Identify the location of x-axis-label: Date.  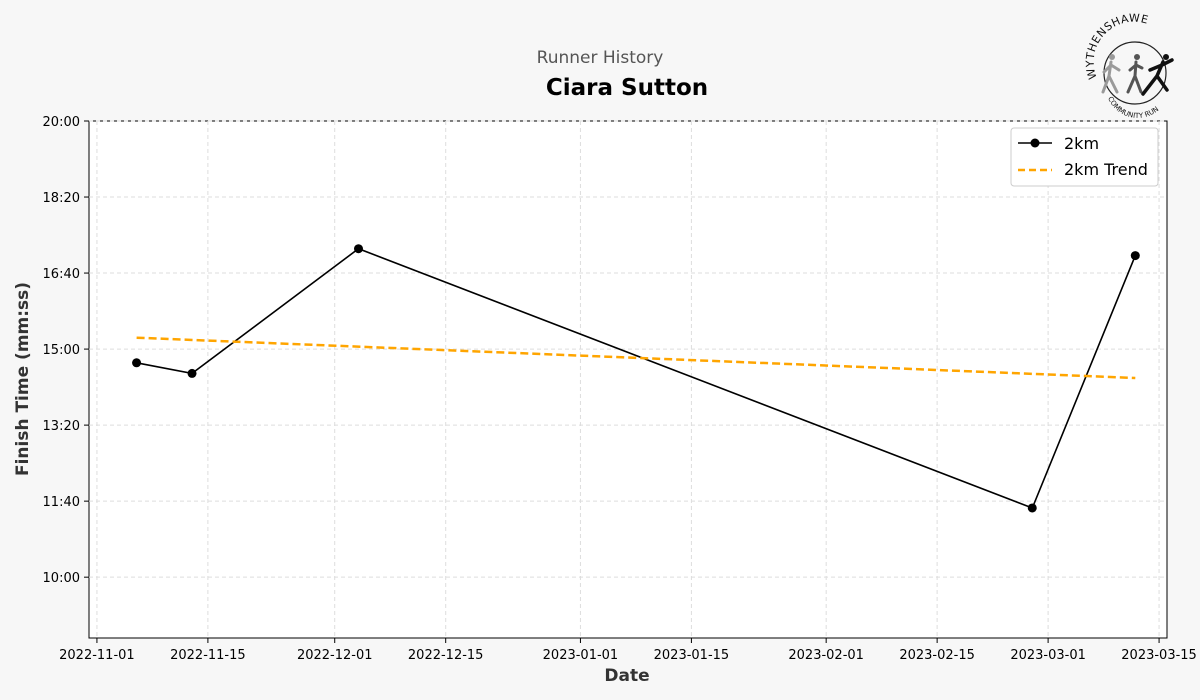
(626, 676).